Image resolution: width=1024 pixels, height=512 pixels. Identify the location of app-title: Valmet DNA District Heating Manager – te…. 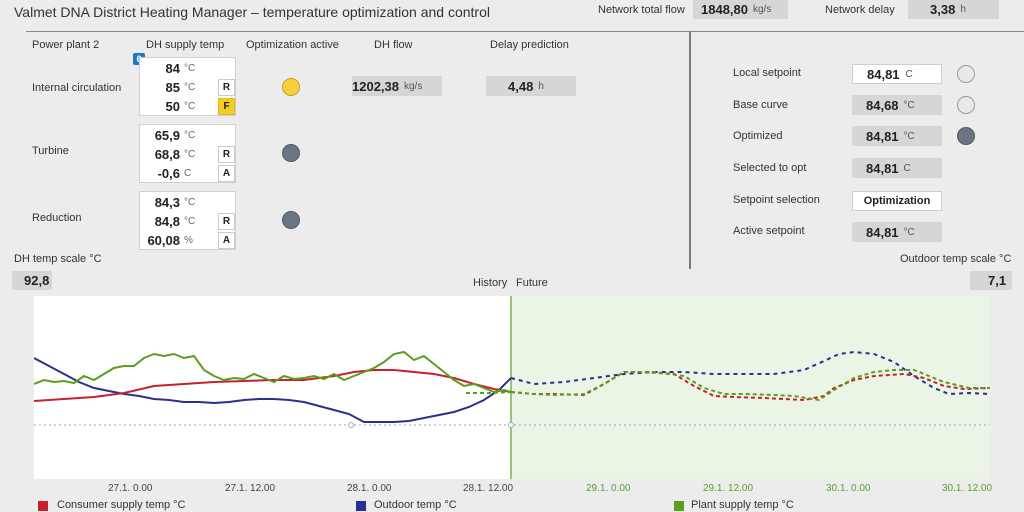
(252, 12).